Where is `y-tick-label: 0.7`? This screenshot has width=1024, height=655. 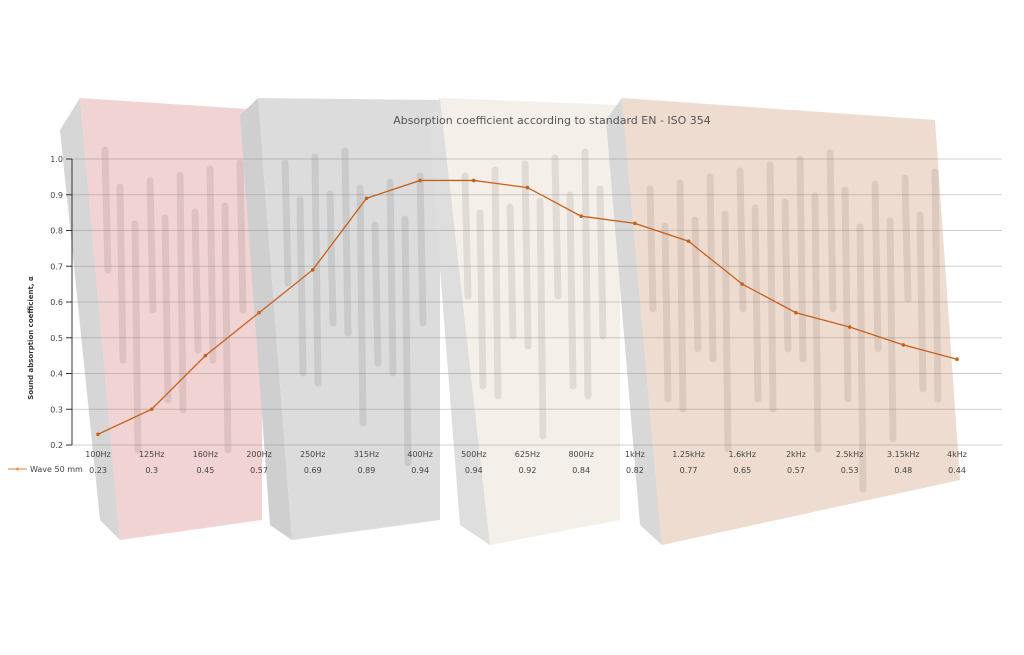
y-tick-label: 0.7 is located at coordinates (56, 266).